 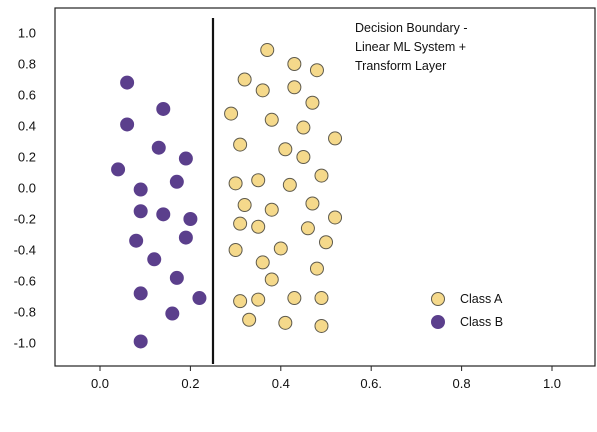 What do you see at coordinates (27, 33) in the screenshot?
I see `y-tick-label: 1.0` at bounding box center [27, 33].